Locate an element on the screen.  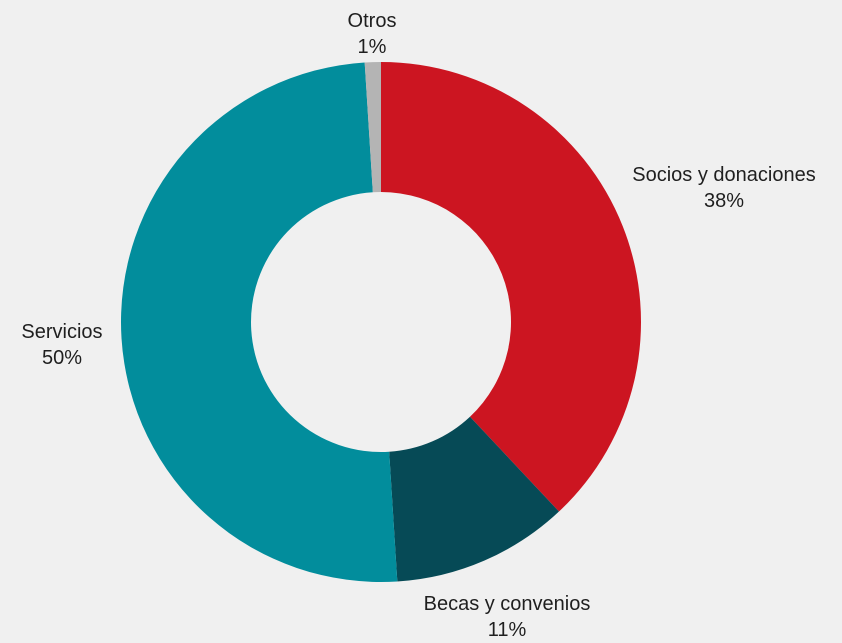
value-label: 1% is located at coordinates (372, 47).